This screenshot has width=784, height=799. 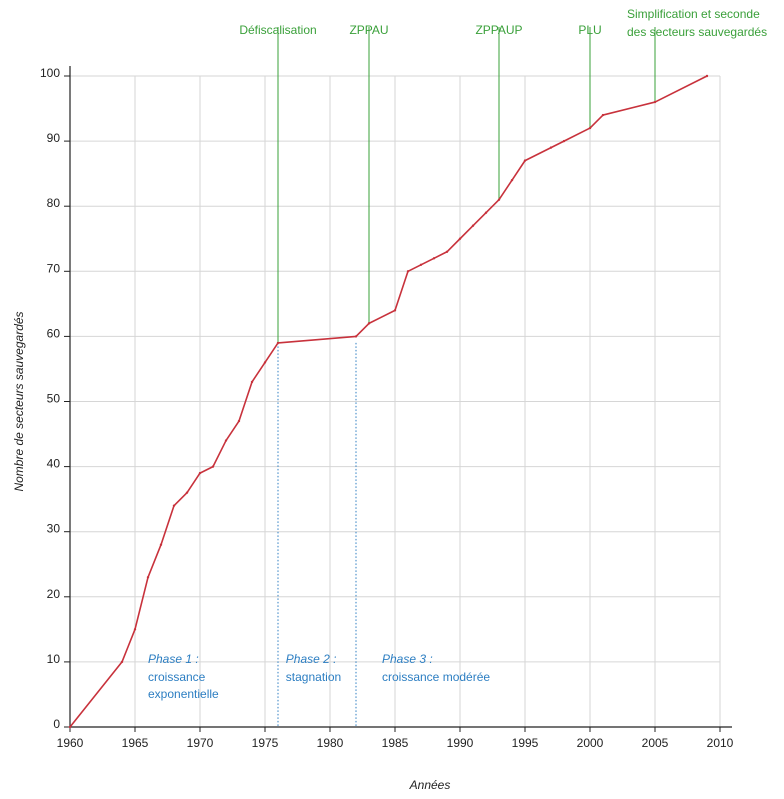 What do you see at coordinates (697, 32) in the screenshot?
I see `event-label: des secteurs sauvegardés` at bounding box center [697, 32].